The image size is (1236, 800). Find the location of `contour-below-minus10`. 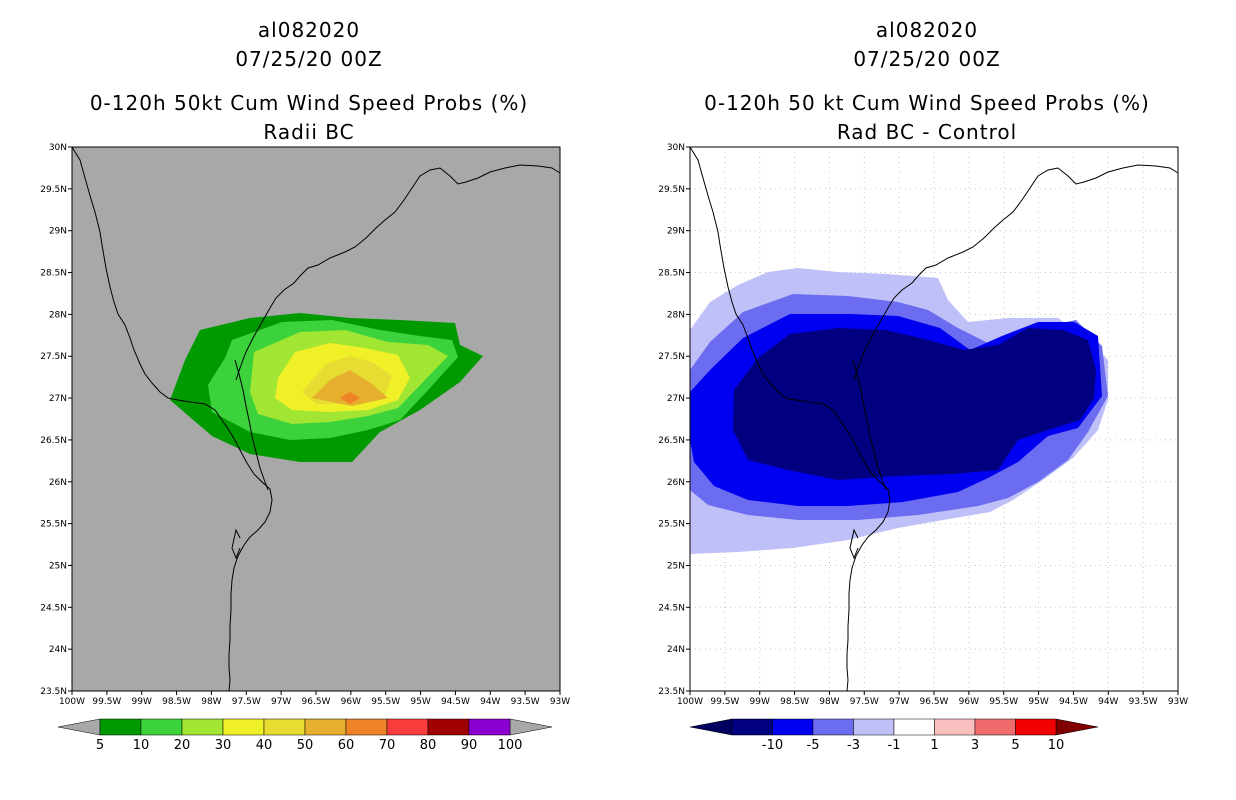

contour-below-minus10 is located at coordinates (914, 404).